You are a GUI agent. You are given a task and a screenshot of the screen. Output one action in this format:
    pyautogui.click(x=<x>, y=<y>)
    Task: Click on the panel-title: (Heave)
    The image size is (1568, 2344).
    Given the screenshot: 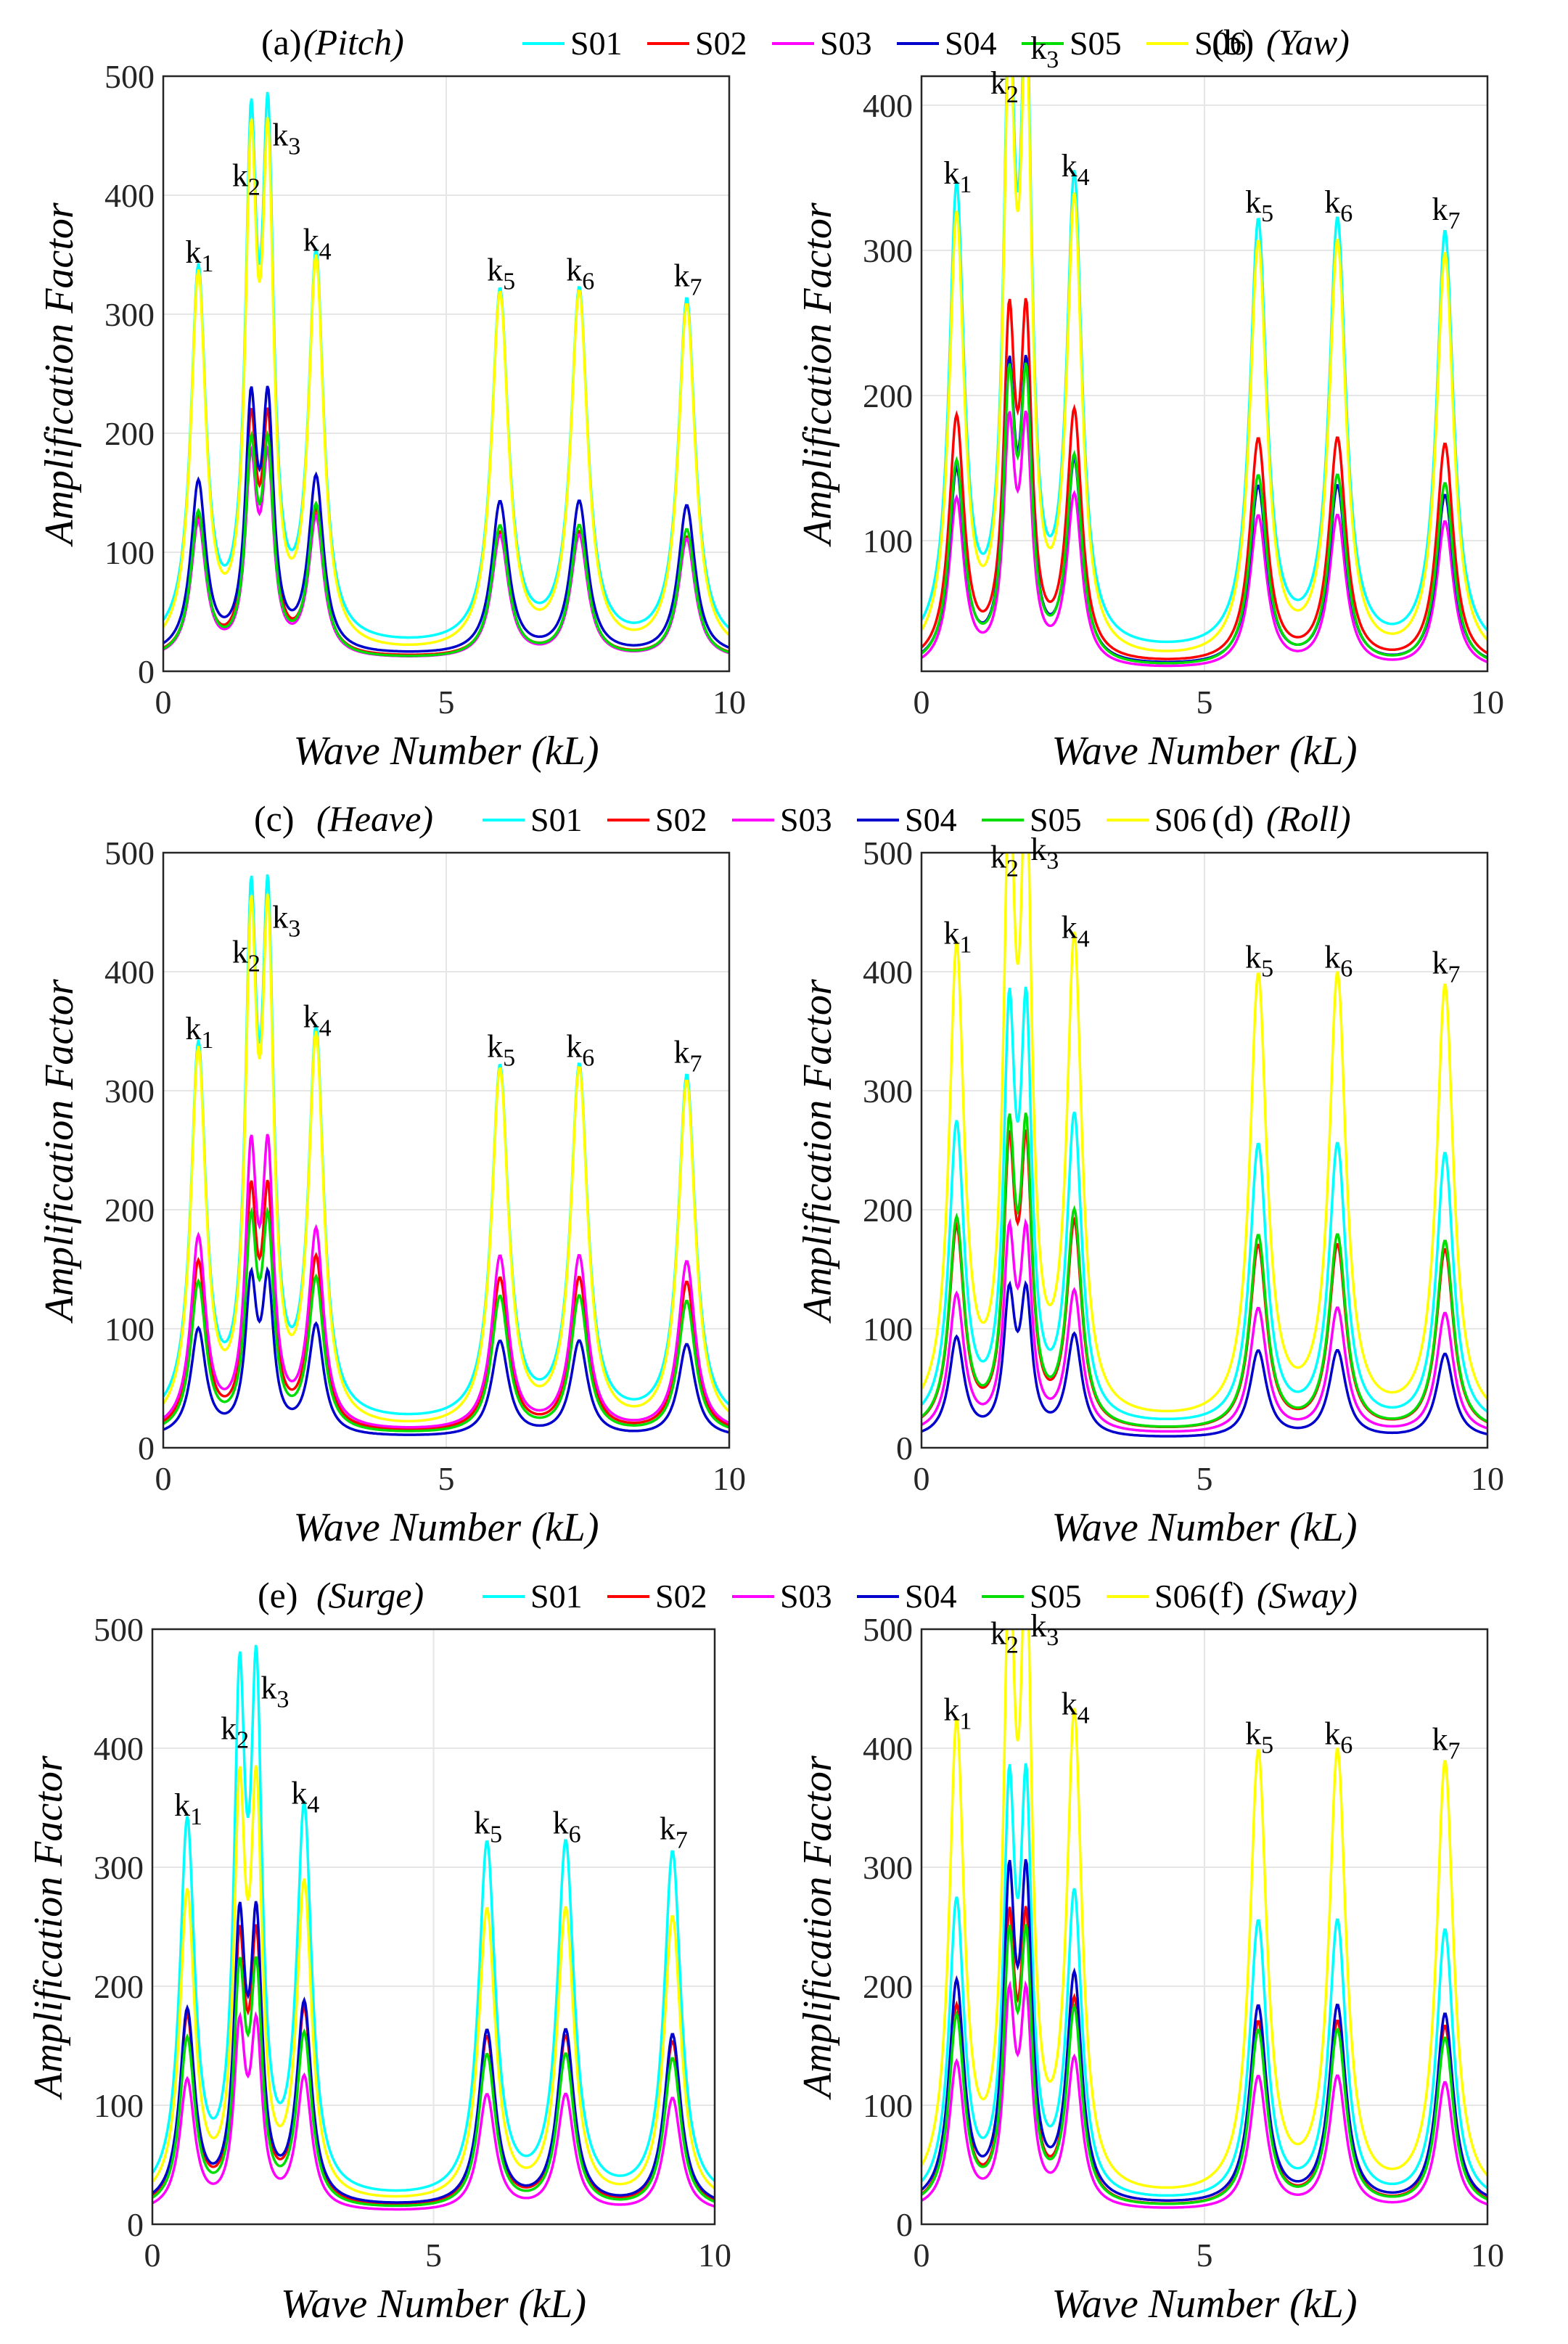 What is the action you would take?
    pyautogui.click(x=374, y=818)
    